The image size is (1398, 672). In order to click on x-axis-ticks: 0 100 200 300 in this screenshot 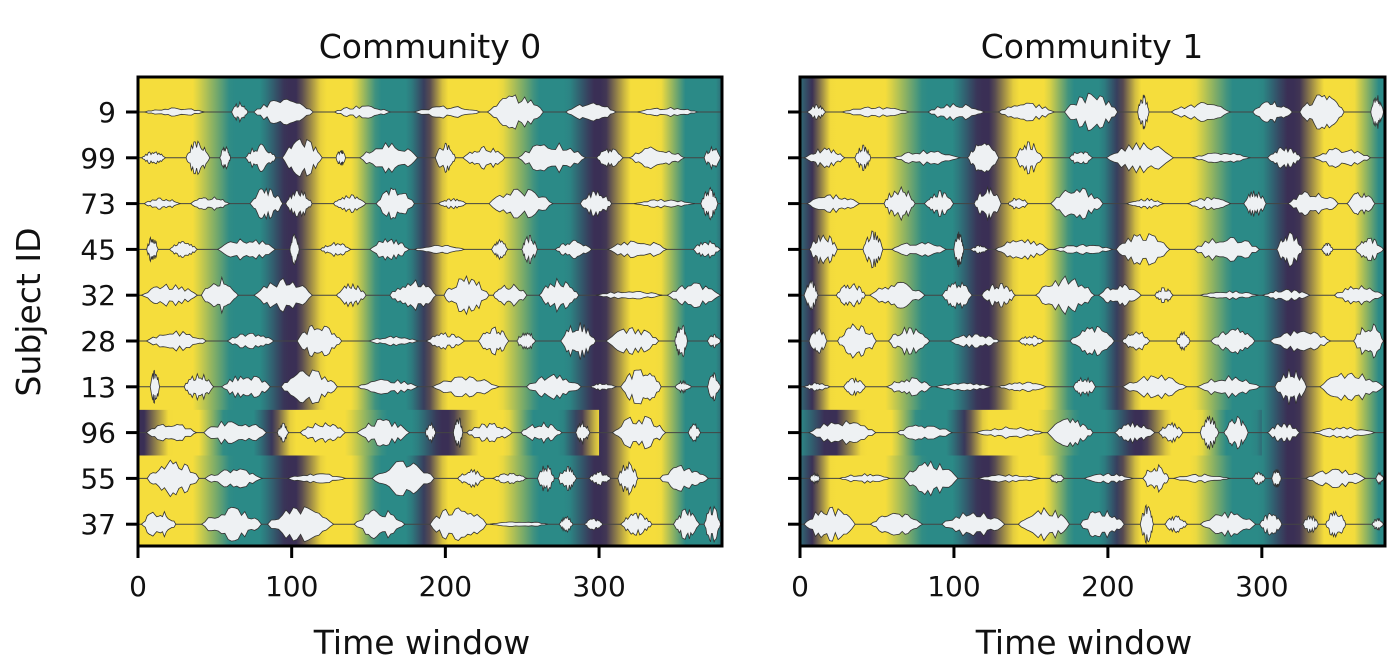, I will do `click(1040, 574)`.